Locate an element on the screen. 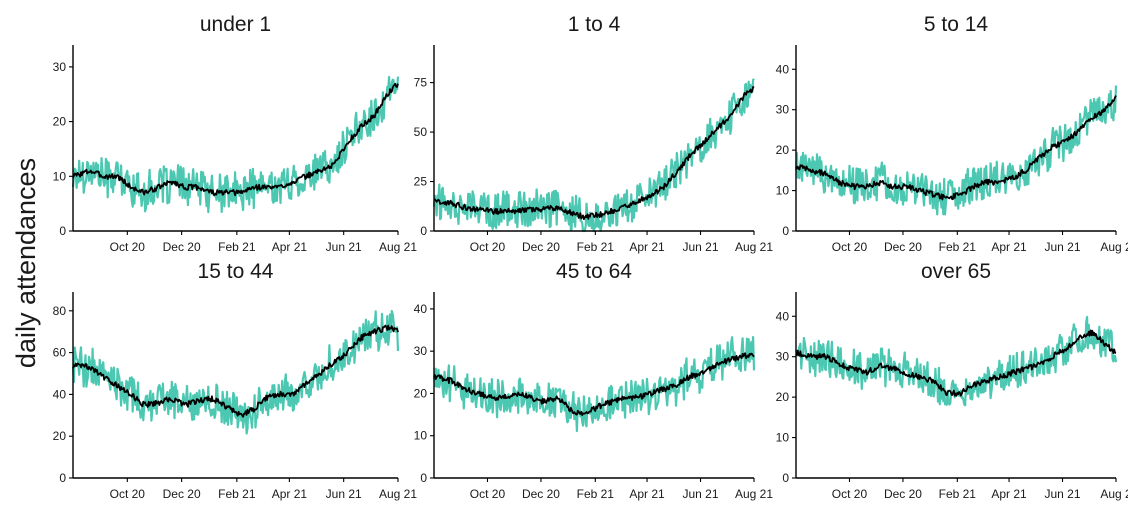  y-tick-label: 80 is located at coordinates (60, 311).